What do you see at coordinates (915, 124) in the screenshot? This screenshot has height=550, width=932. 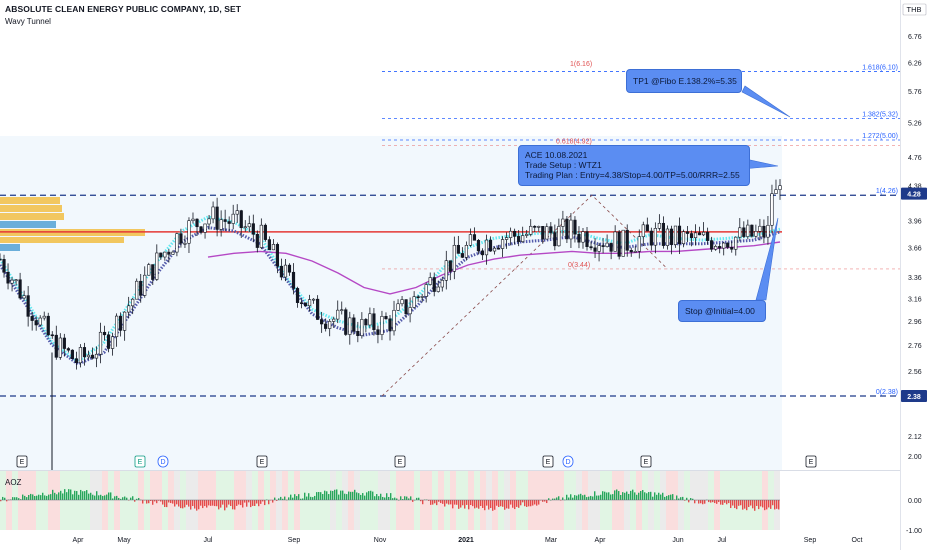 I see `y-tick-label: 5.26` at bounding box center [915, 124].